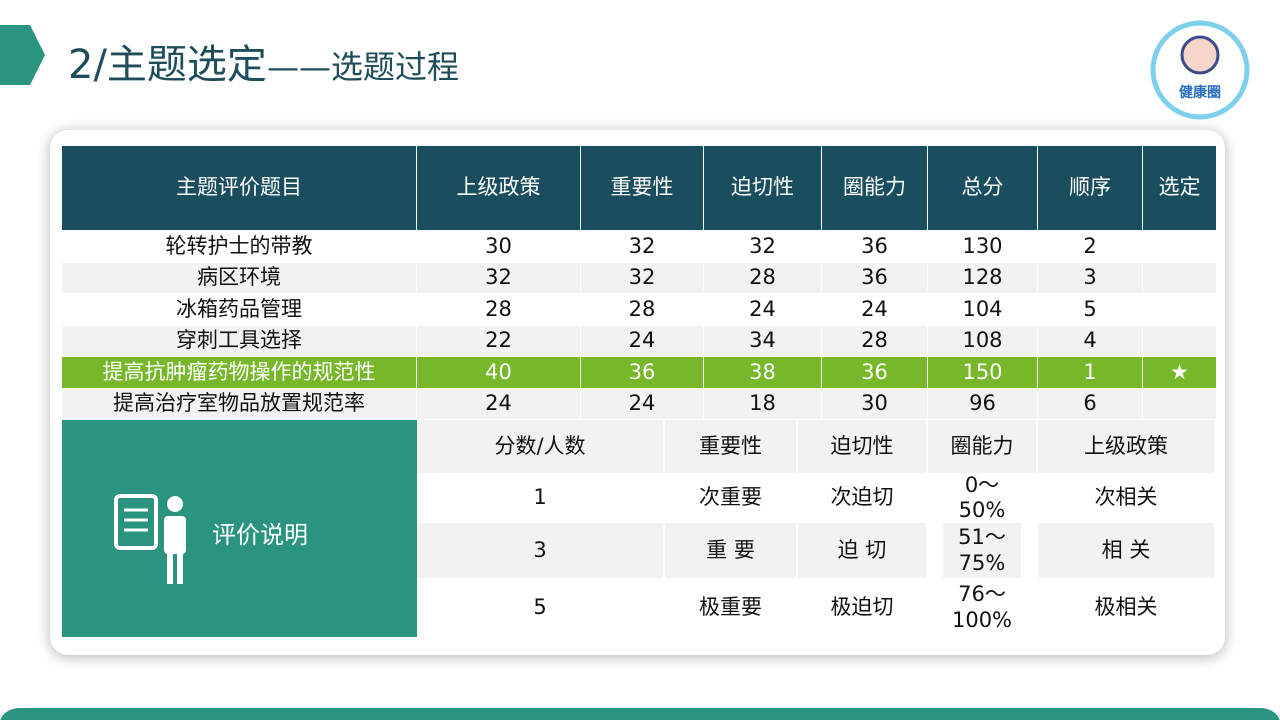 This screenshot has height=720, width=1280. Describe the element at coordinates (498, 188) in the screenshot. I see `header-cell: 上级政策` at that location.